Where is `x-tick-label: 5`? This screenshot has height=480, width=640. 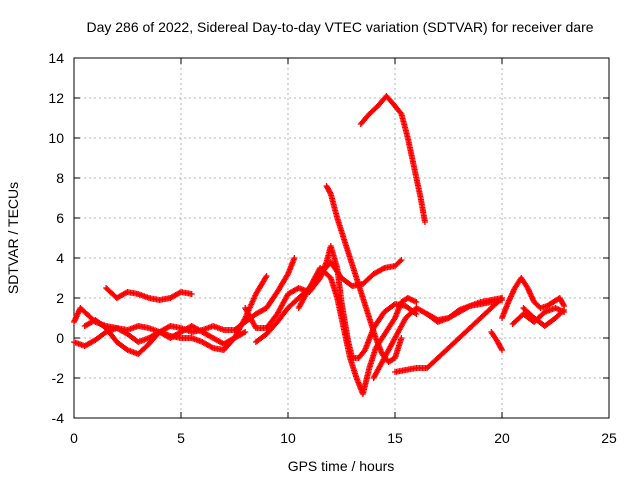
x-tick-label: 5 is located at coordinates (181, 438).